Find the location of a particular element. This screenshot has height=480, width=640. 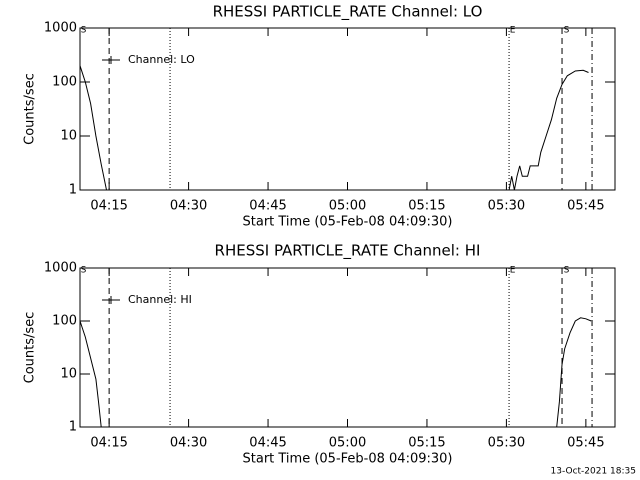

legend-label: Channel: LO is located at coordinates (161, 59).